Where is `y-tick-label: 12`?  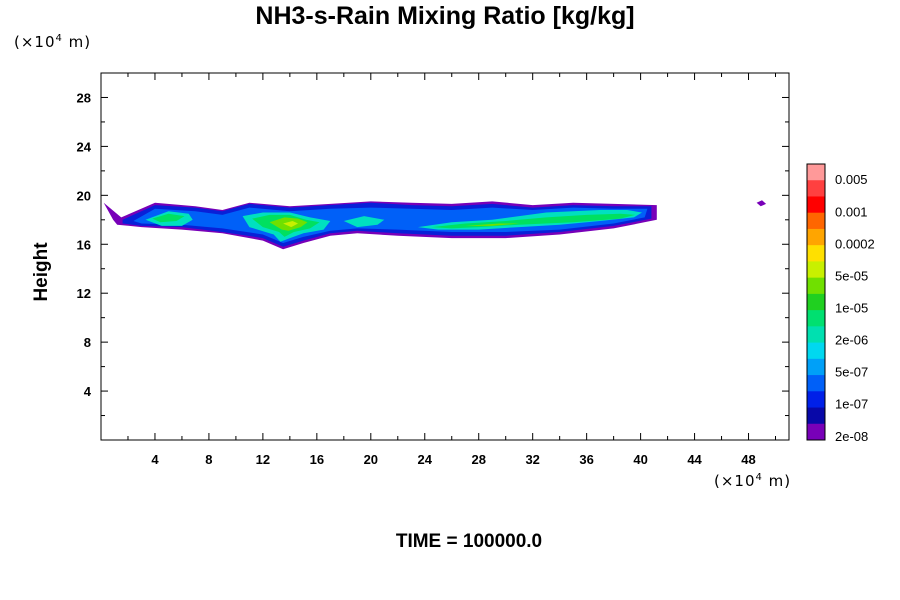
y-tick-label: 12 is located at coordinates (84, 293).